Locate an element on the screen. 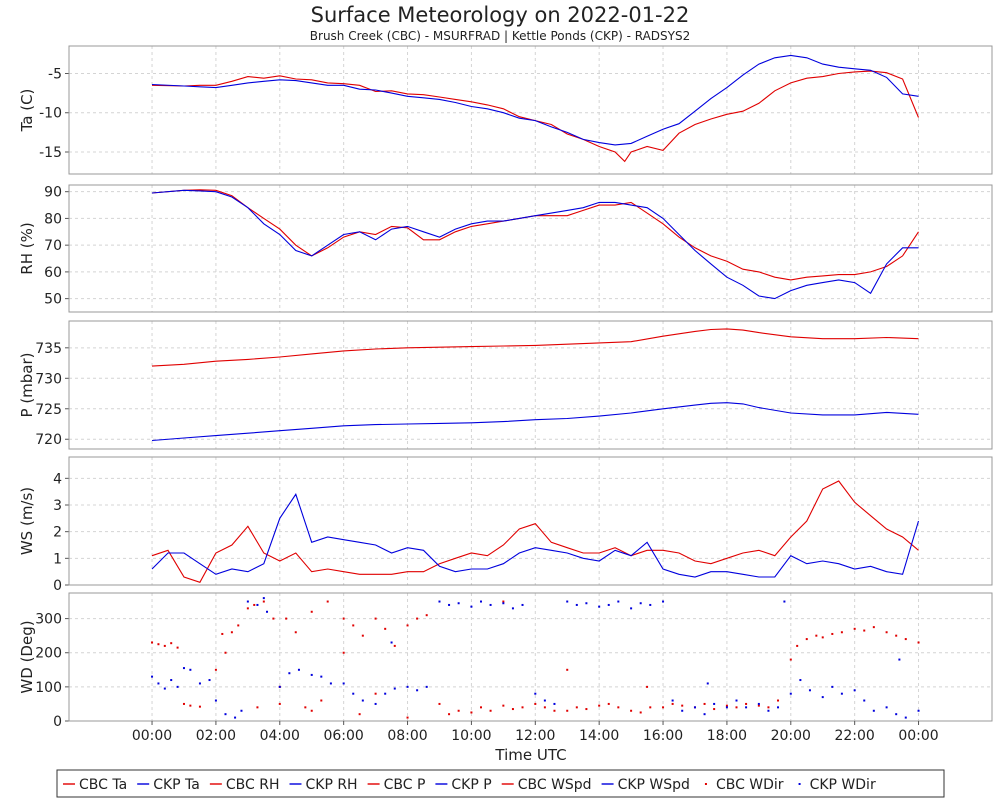 This screenshot has height=800, width=1000. y-tick-label: 3 is located at coordinates (57, 506).